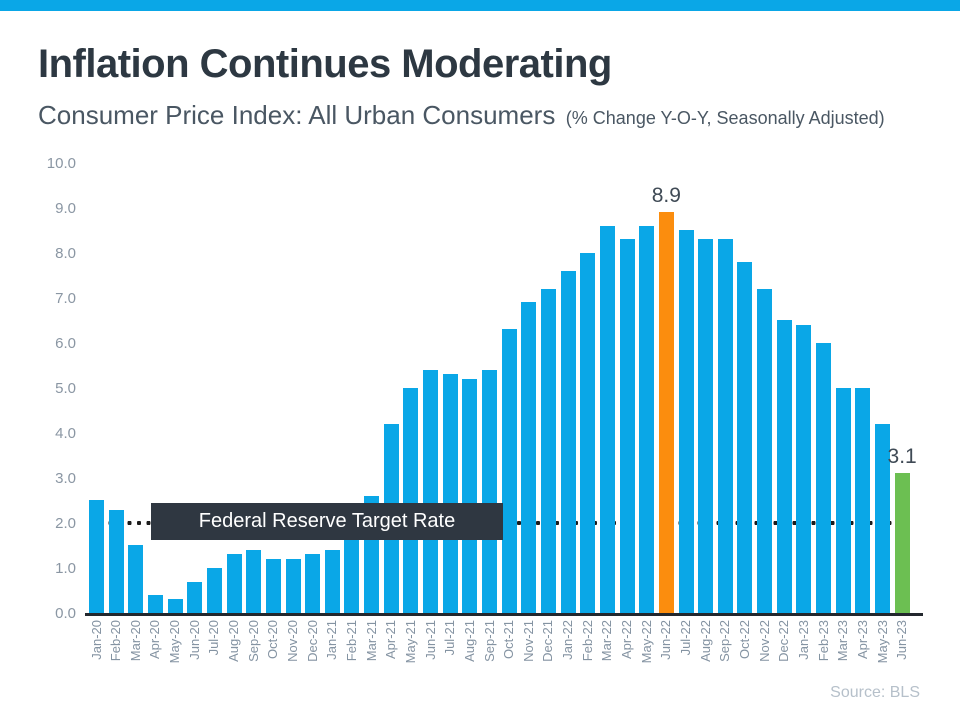 This screenshot has height=720, width=960. What do you see at coordinates (65, 208) in the screenshot?
I see `y-tick-label: 9.0` at bounding box center [65, 208].